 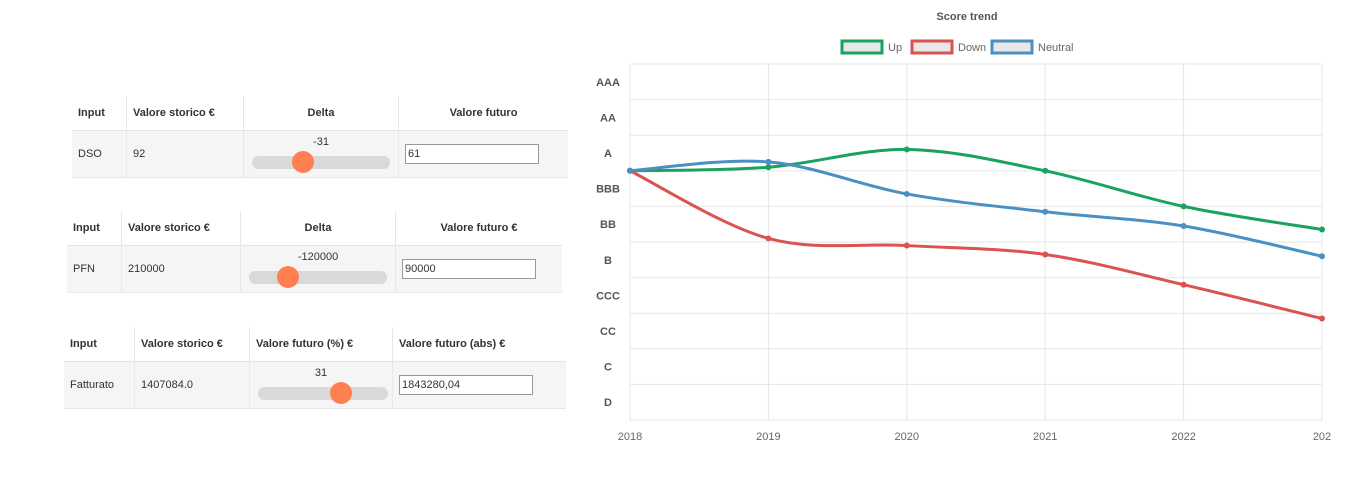 I want to click on delta-value: -31, so click(x=321, y=142).